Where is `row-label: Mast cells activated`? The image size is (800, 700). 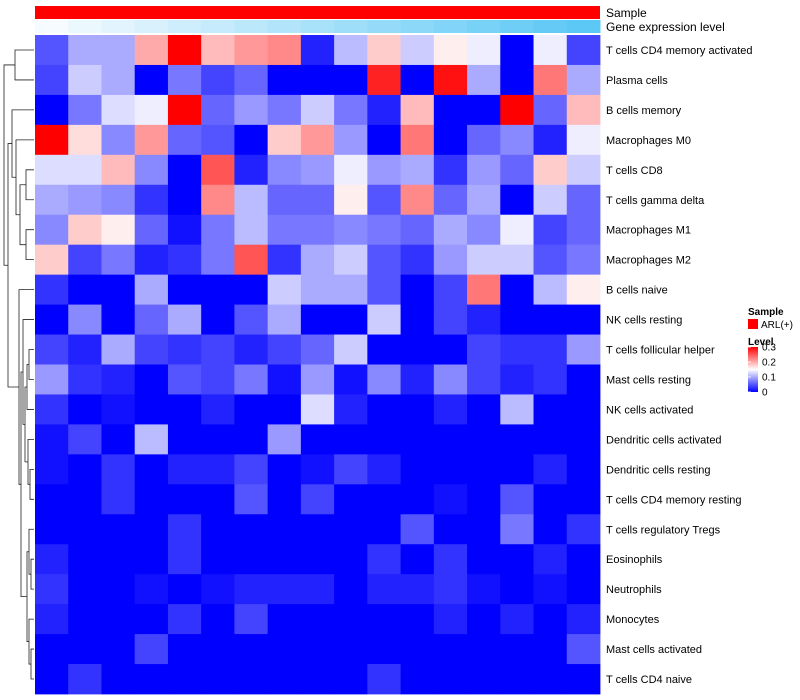 row-label: Mast cells activated is located at coordinates (654, 650).